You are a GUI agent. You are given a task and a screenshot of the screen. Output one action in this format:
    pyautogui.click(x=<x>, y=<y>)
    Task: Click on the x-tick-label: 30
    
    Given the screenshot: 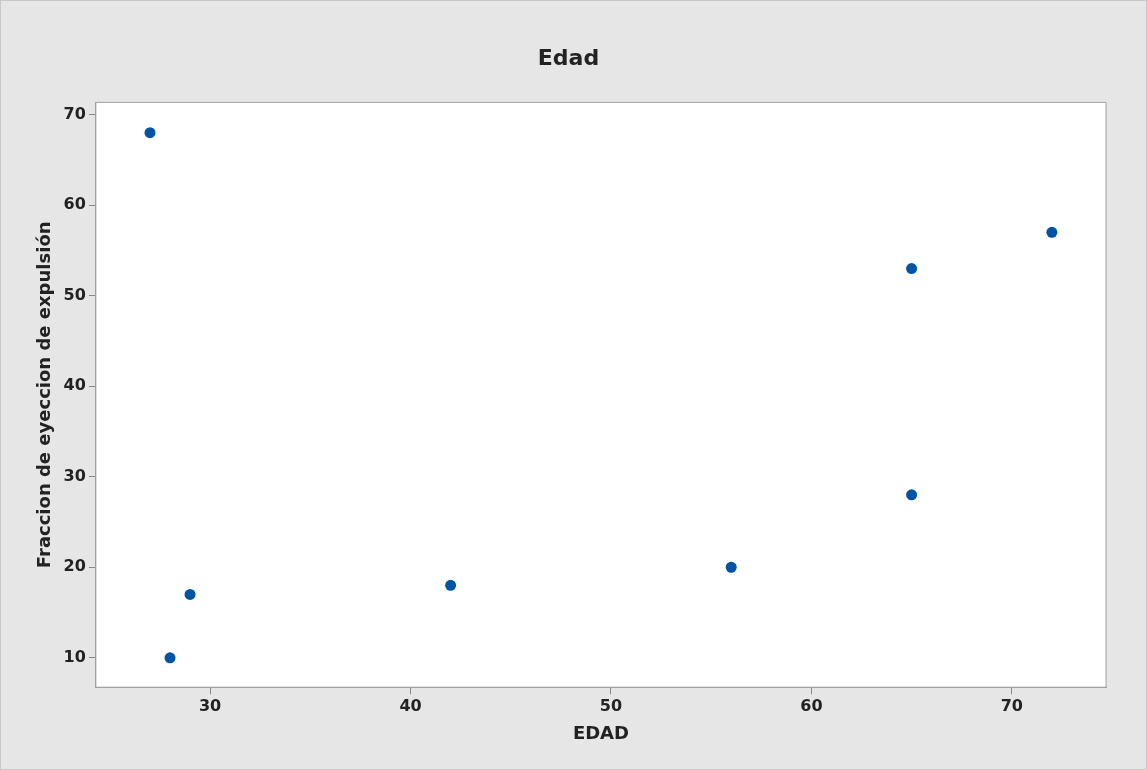 What is the action you would take?
    pyautogui.click(x=210, y=705)
    